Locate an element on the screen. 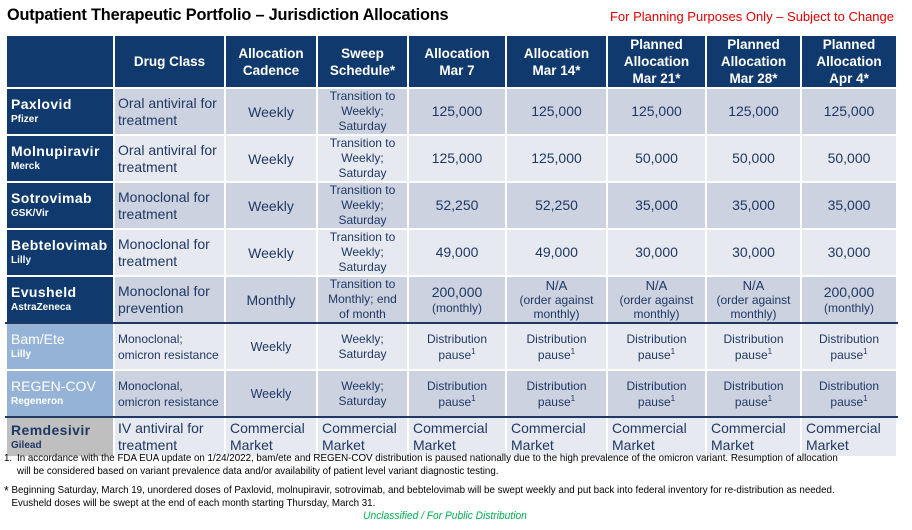 This screenshot has width=912, height=530. footnote-asterisk-marker: * is located at coordinates (6, 490).